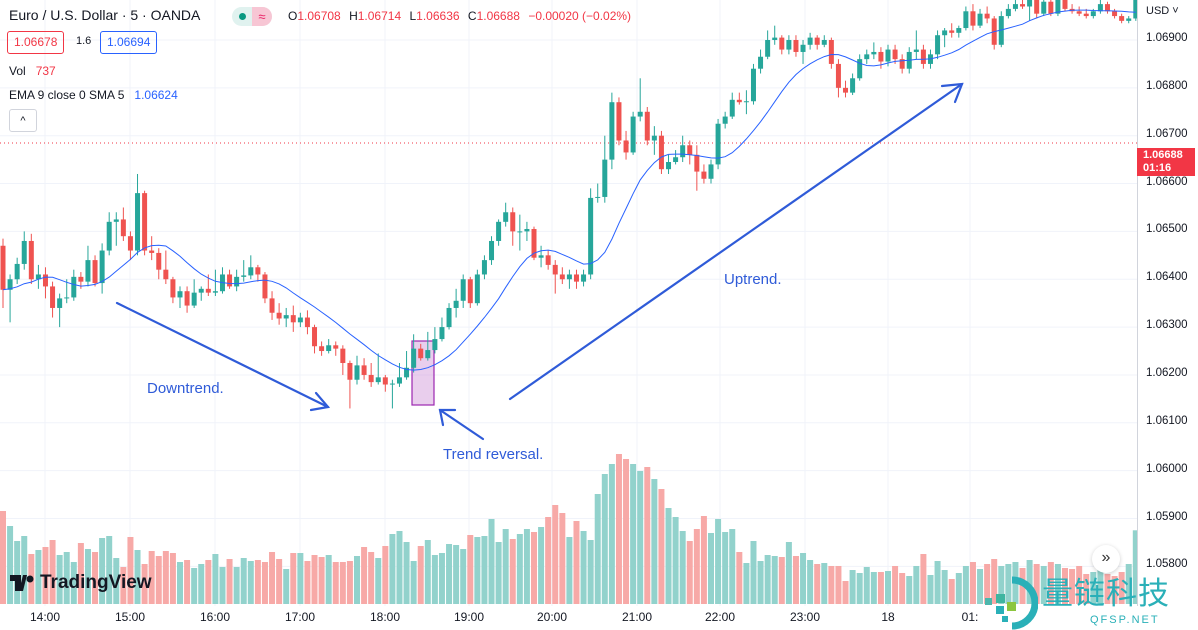 The height and width of the screenshot is (630, 1198). What do you see at coordinates (379, 16) in the screenshot?
I see `high-value: 1.06714` at bounding box center [379, 16].